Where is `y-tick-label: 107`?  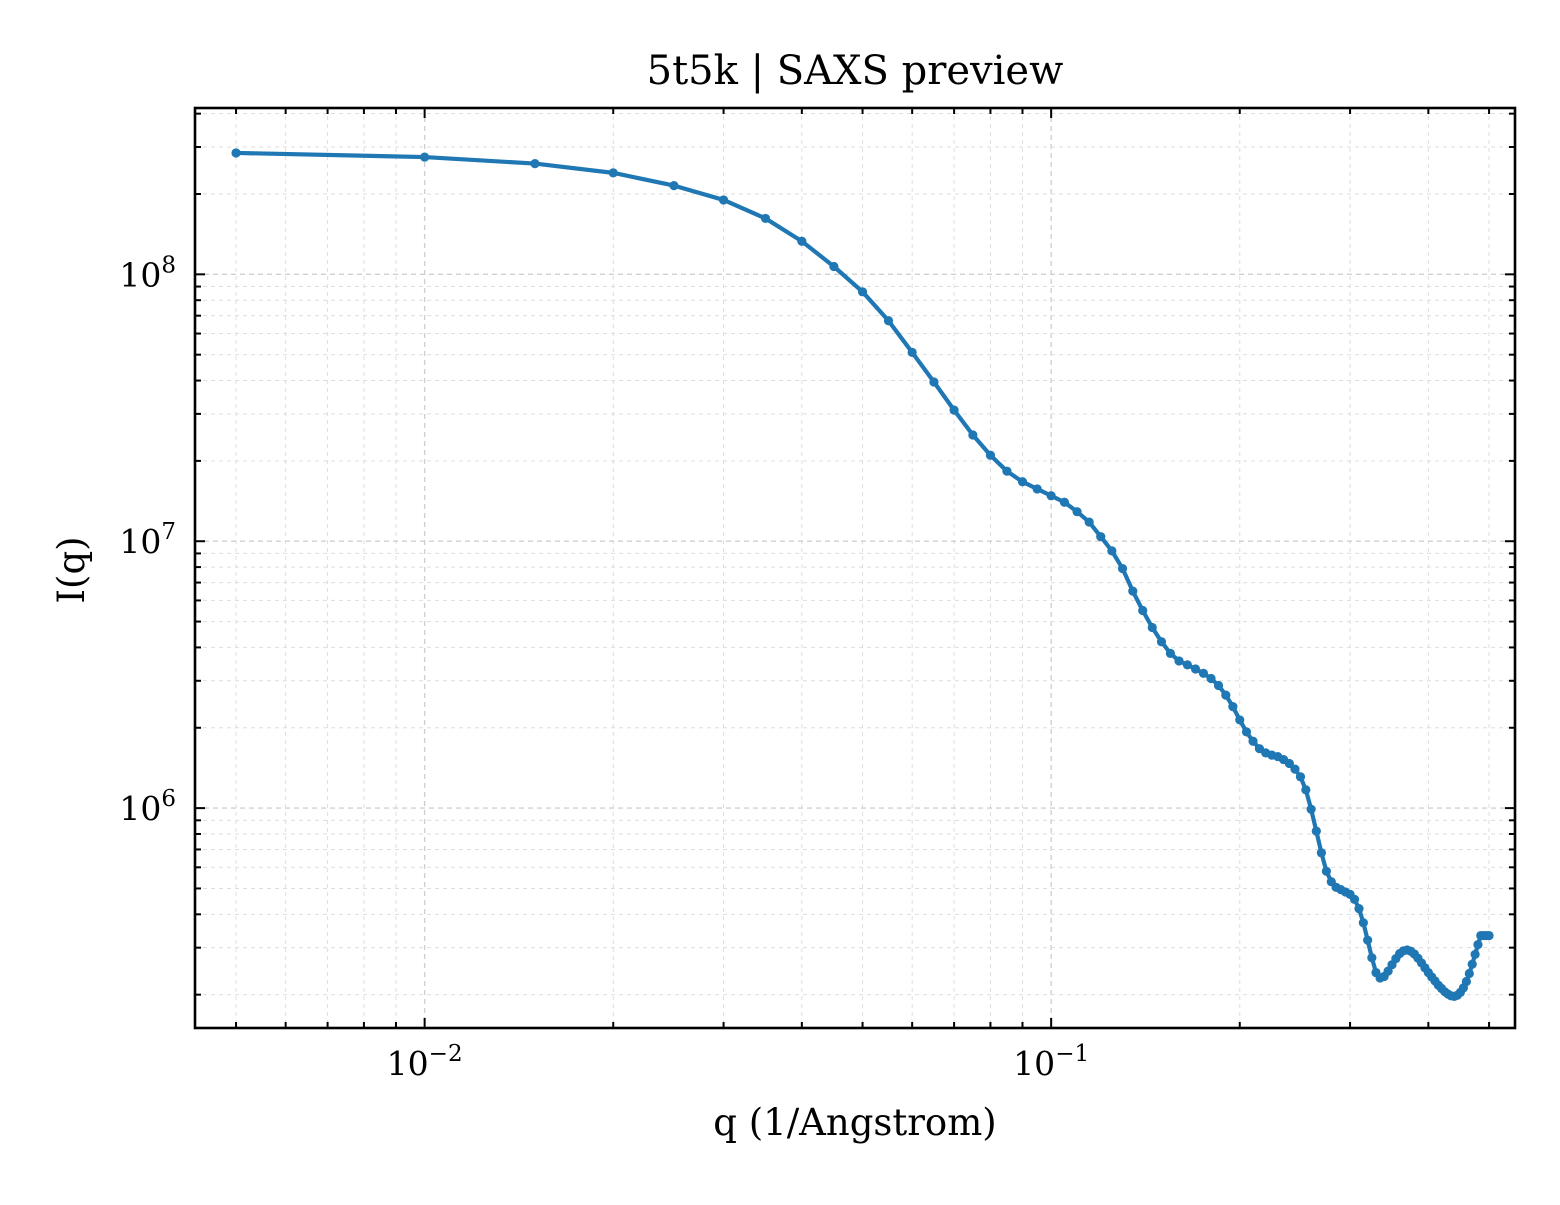
y-tick-label: 107 is located at coordinates (147, 540).